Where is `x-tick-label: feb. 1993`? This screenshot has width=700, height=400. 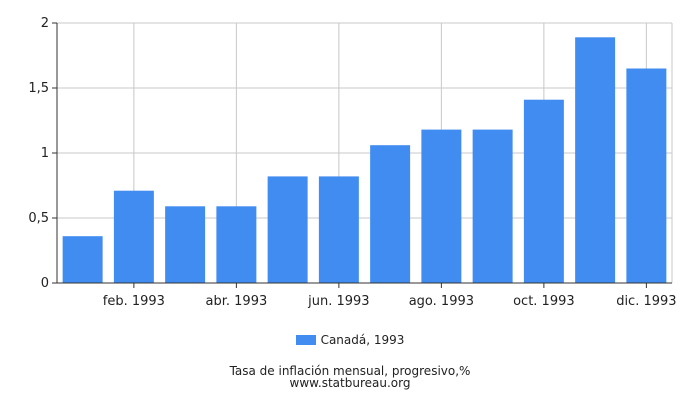
x-tick-label: feb. 1993 is located at coordinates (134, 301).